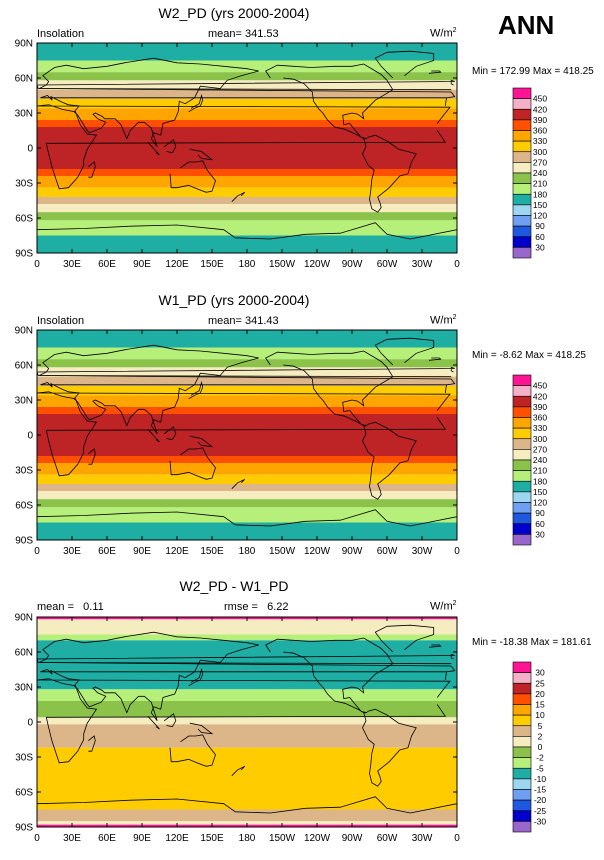  What do you see at coordinates (540, 683) in the screenshot?
I see `colorbar-label: 25` at bounding box center [540, 683].